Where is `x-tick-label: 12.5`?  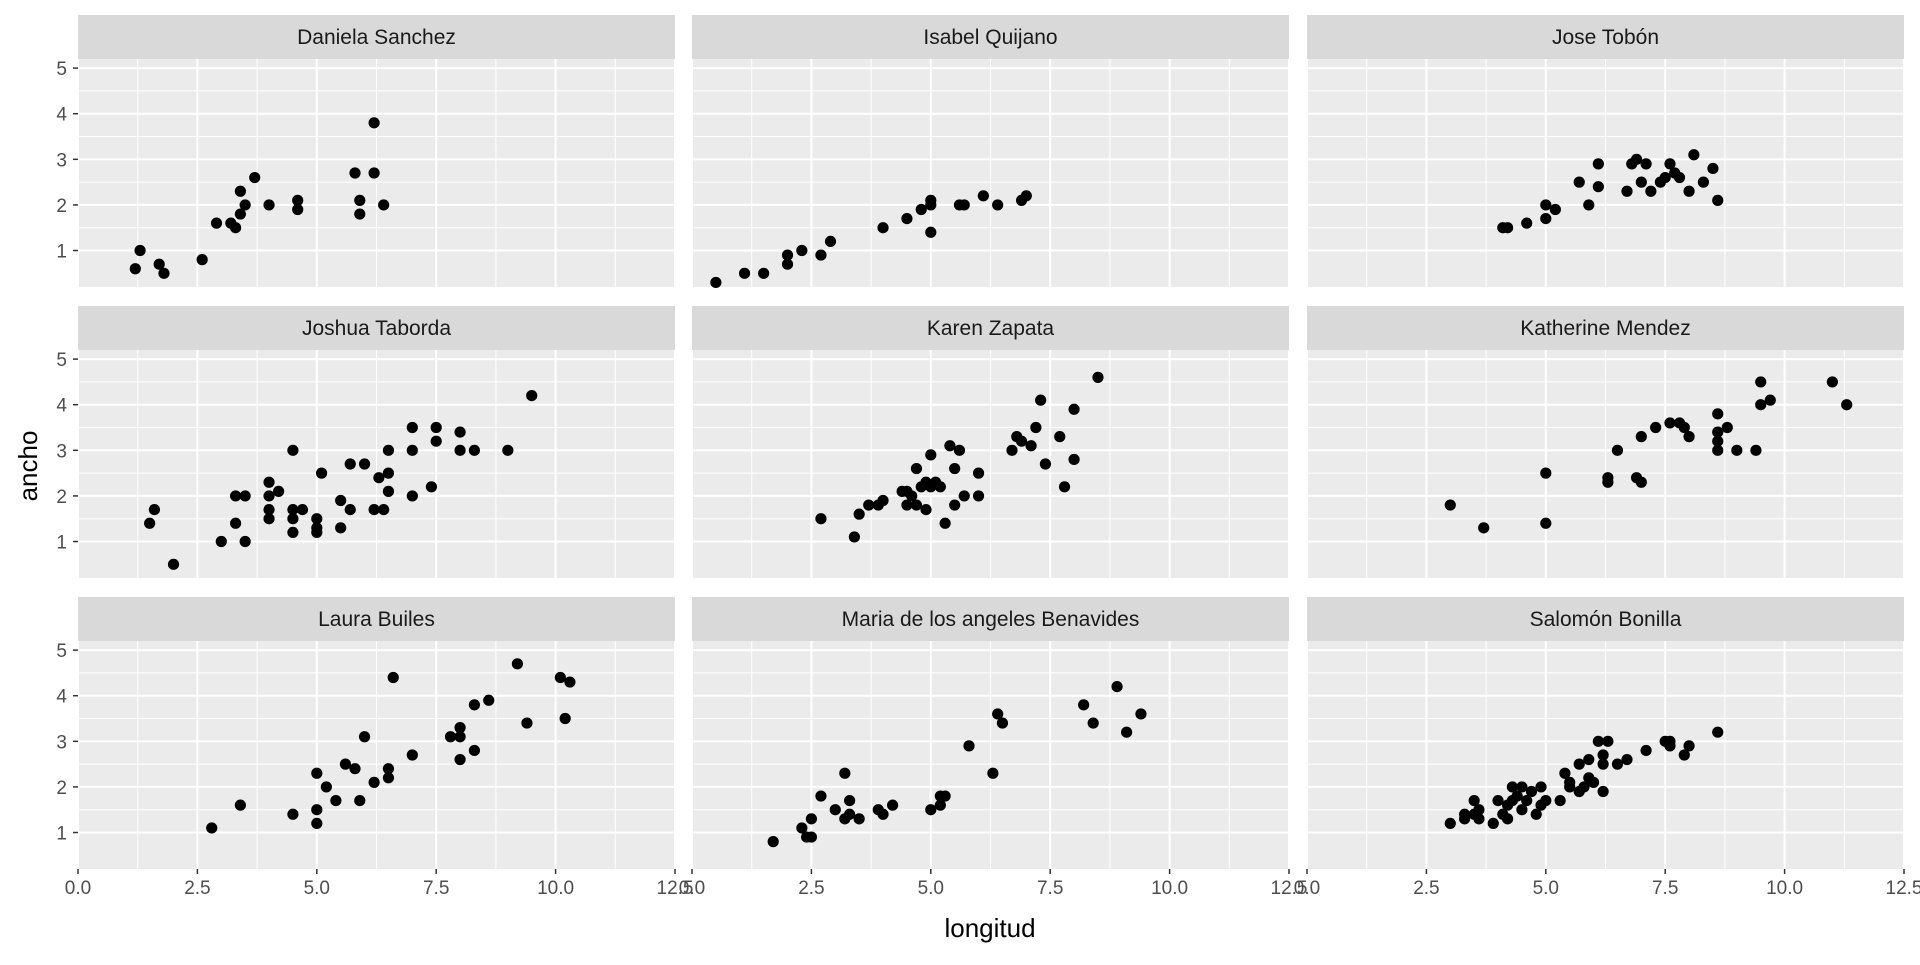
x-tick-label: 12.5 is located at coordinates (1289, 888).